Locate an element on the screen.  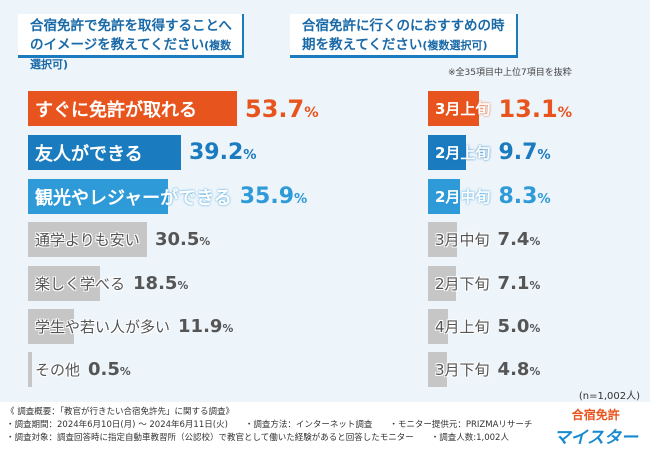
value-label: 30.5% is located at coordinates (183, 239).